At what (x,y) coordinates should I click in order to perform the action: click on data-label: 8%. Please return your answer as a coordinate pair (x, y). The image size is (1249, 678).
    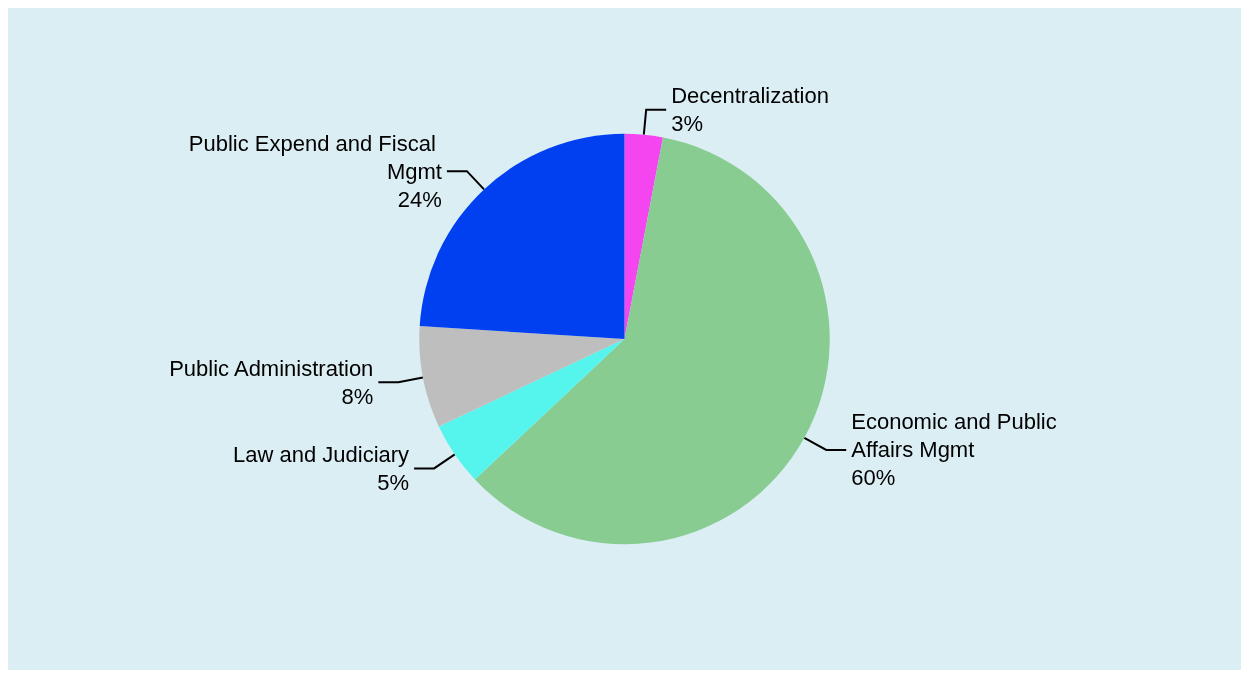
    Looking at the image, I should click on (357, 396).